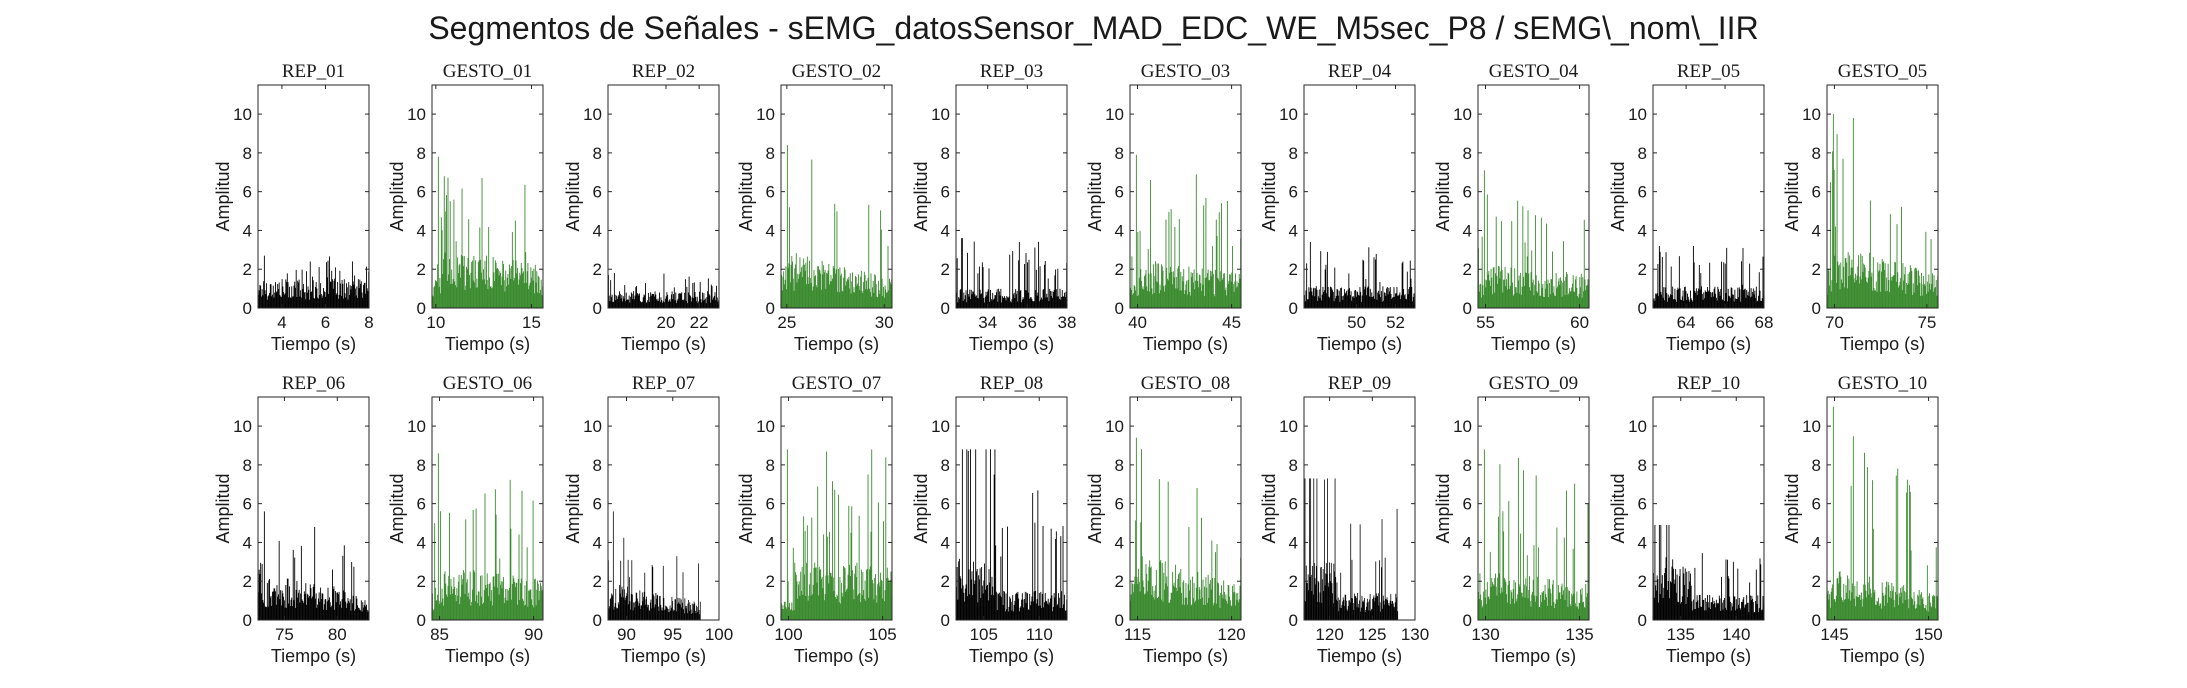 The height and width of the screenshot is (688, 2187). Describe the element at coordinates (663, 344) in the screenshot. I see `x-axis-label: Tiempo (s)` at that location.